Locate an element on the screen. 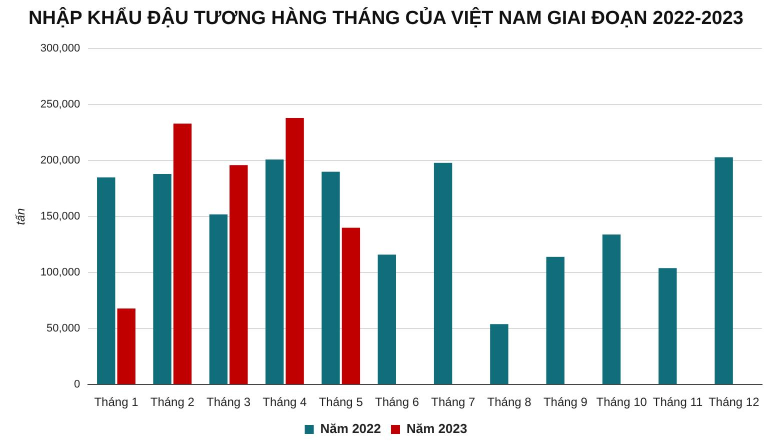  x-tick-label: Tháng 2 is located at coordinates (172, 402).